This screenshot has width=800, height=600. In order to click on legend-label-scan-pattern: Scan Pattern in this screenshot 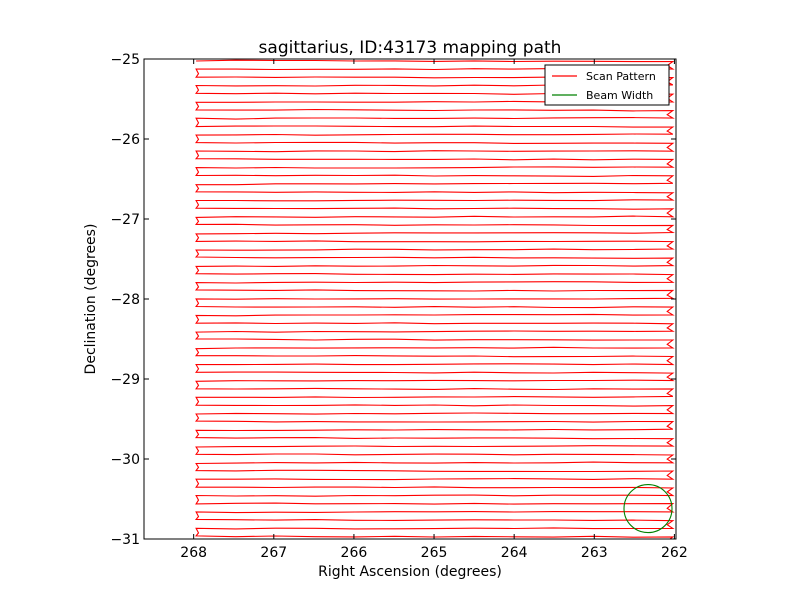, I will do `click(621, 76)`.